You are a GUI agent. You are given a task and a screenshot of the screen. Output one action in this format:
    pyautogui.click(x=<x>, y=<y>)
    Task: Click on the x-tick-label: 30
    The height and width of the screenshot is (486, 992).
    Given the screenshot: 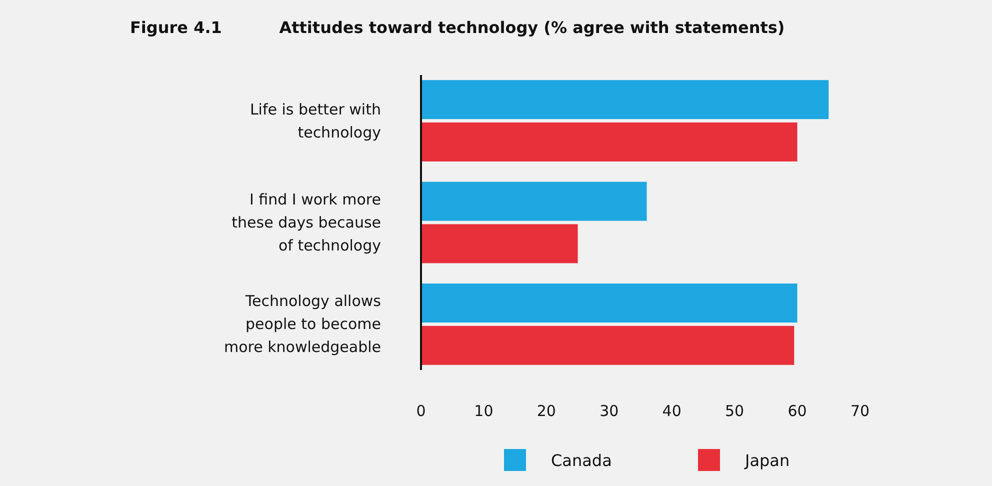 What is the action you would take?
    pyautogui.click(x=609, y=411)
    